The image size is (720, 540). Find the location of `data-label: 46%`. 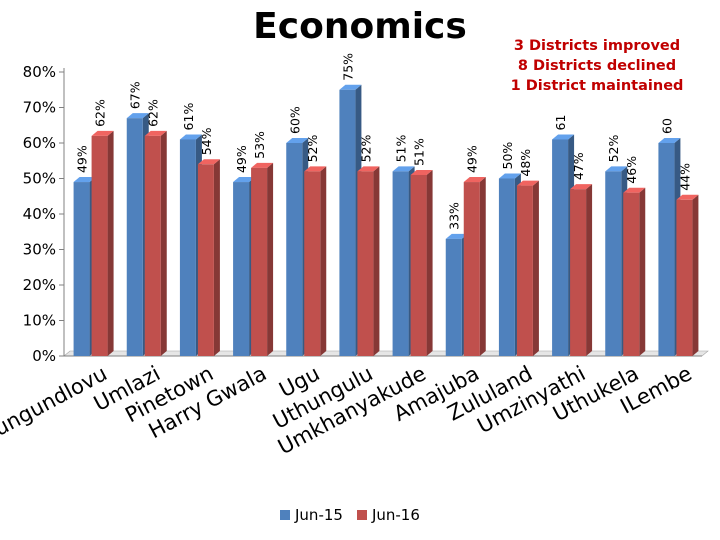

data-label: 46% is located at coordinates (631, 170).